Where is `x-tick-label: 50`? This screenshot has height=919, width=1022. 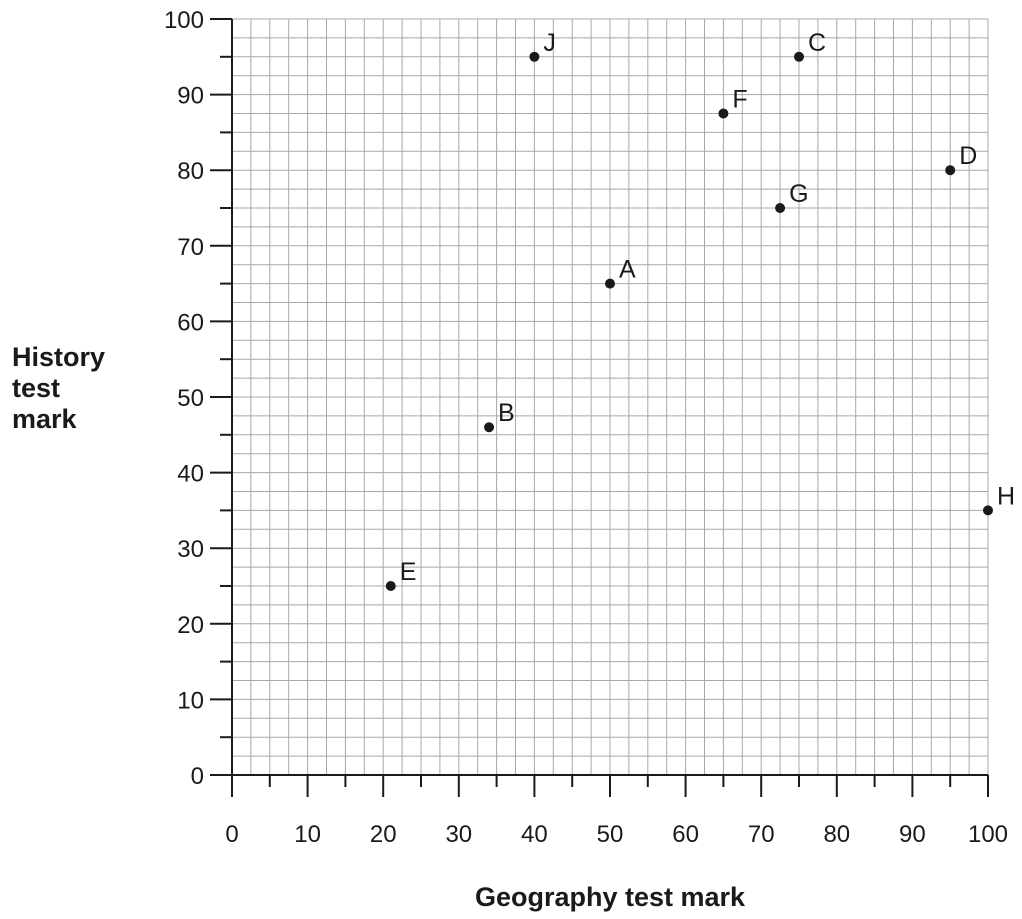
x-tick-label: 50 is located at coordinates (610, 834).